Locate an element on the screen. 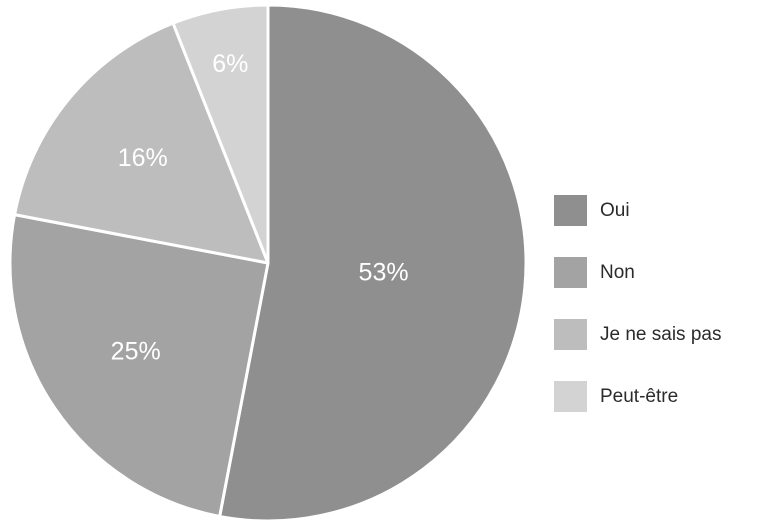  legend-swatch-peut-etre is located at coordinates (570, 396).